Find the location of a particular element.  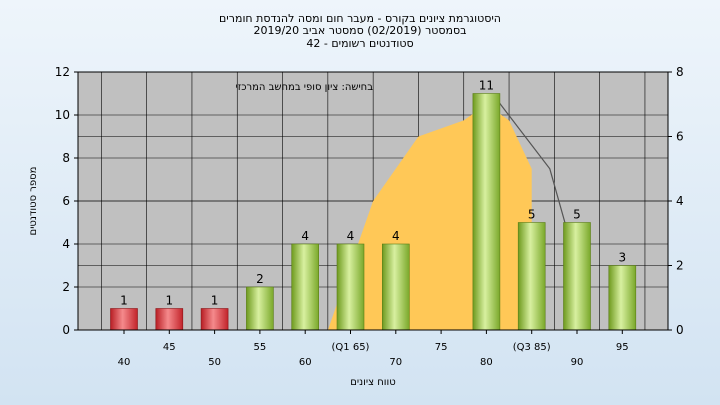

y-tick-label: 0 is located at coordinates (66, 330).